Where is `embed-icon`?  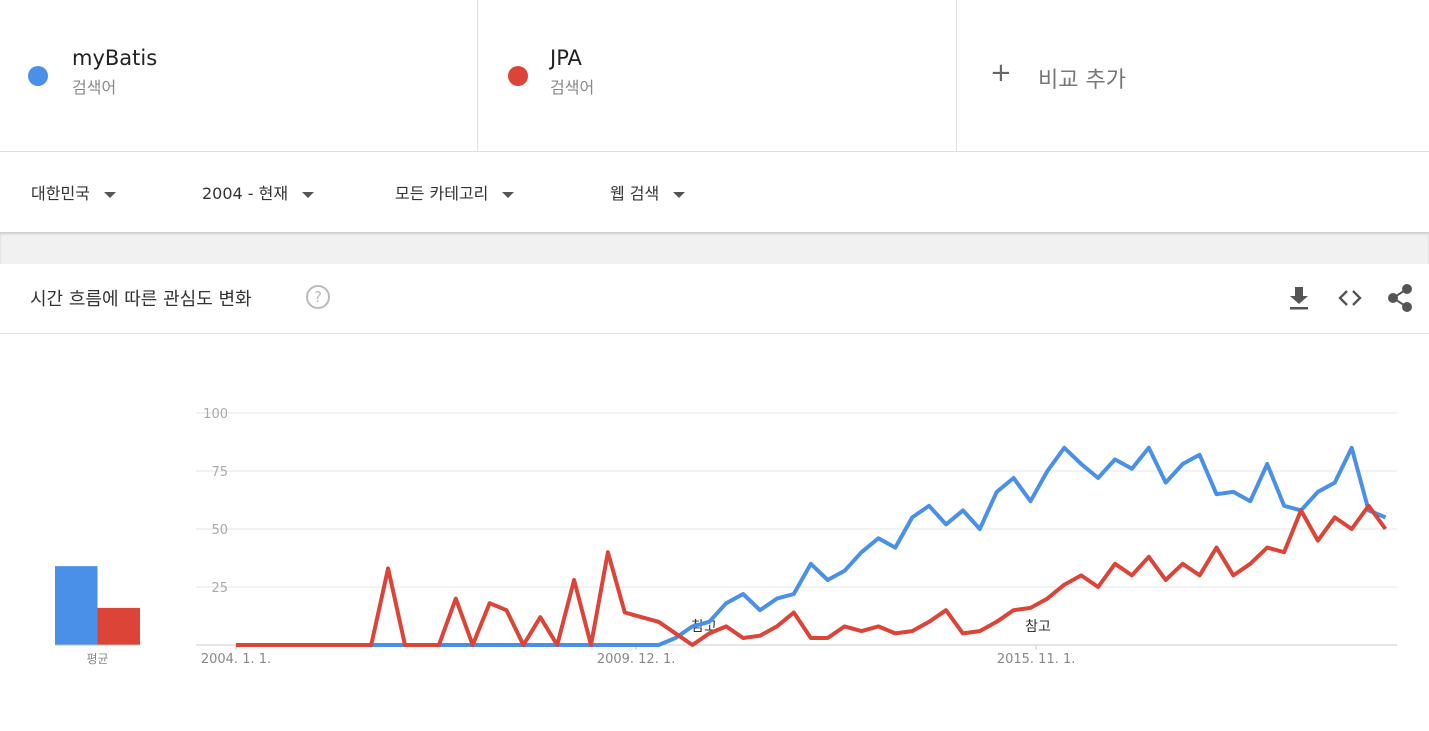 embed-icon is located at coordinates (1350, 298).